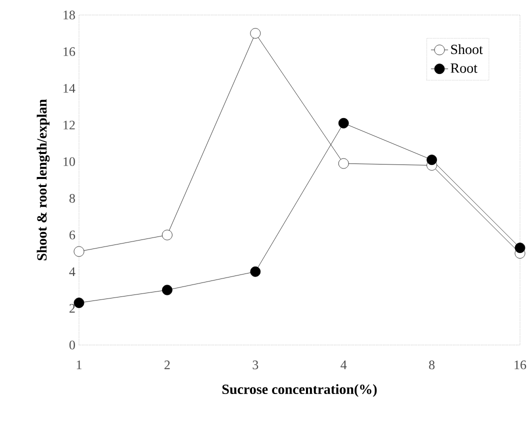  What do you see at coordinates (69, 161) in the screenshot?
I see `y-tick-label: 10` at bounding box center [69, 161].